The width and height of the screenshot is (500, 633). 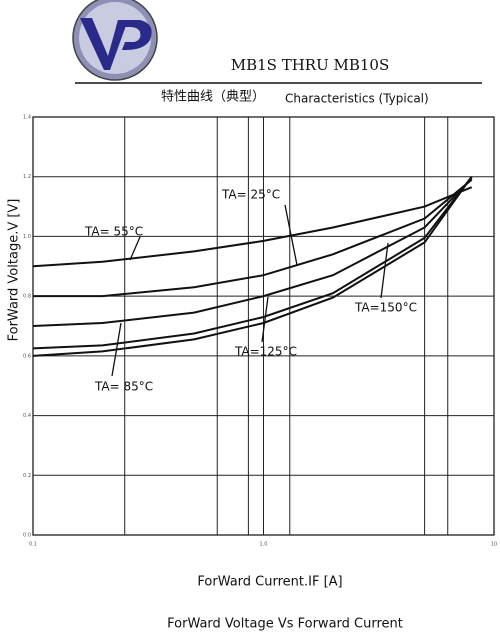 I want to click on series-label: TA= 25°C, so click(x=250, y=195).